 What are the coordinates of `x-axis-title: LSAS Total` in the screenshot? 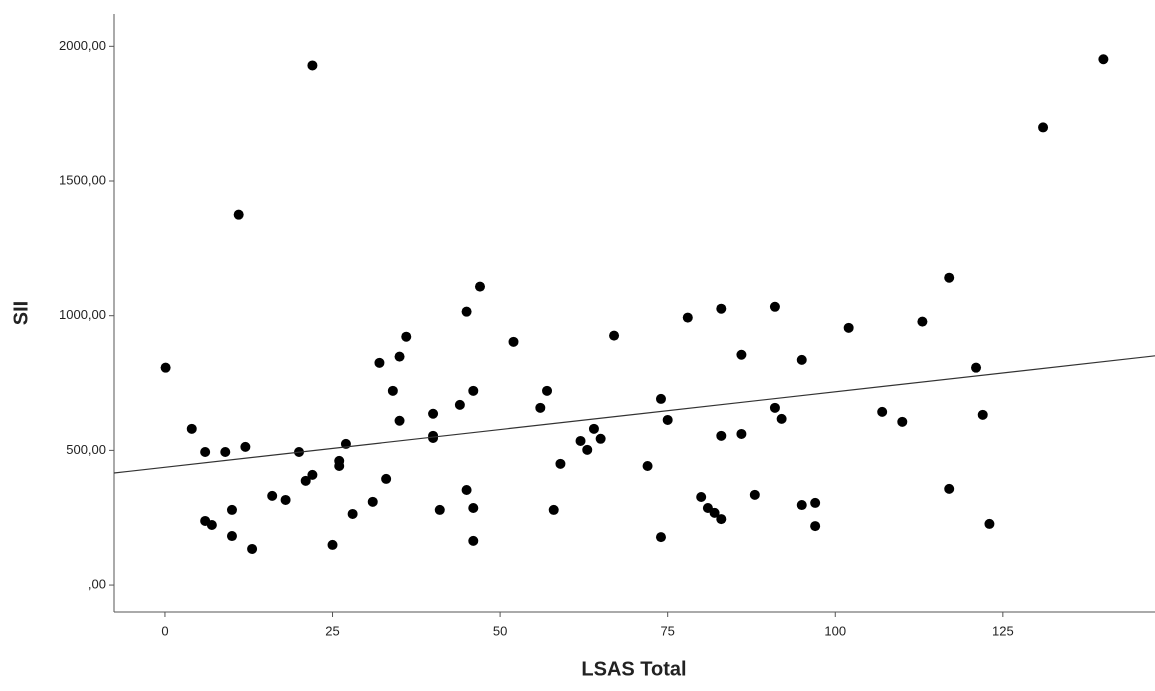 It's located at (633, 669).